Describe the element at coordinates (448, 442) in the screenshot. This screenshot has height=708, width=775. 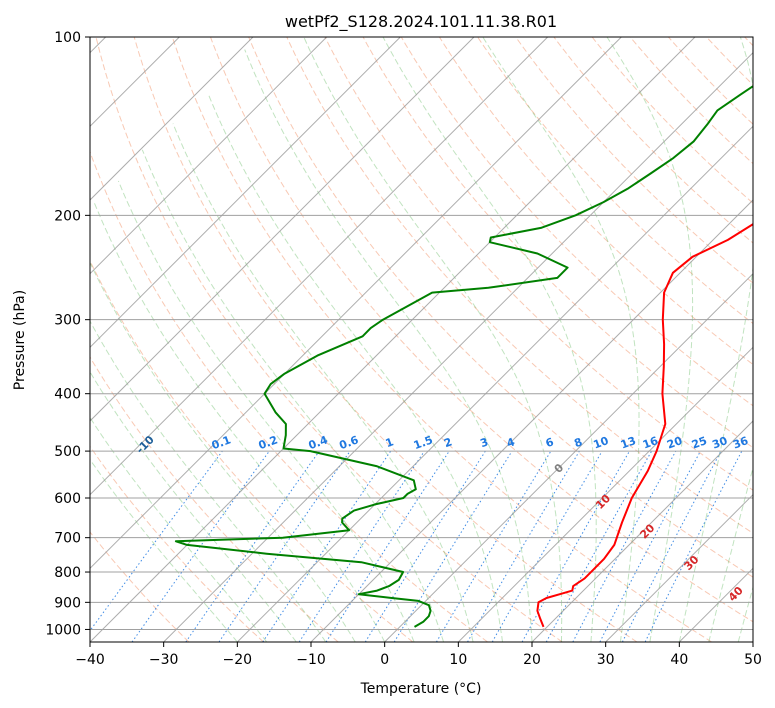
I see `mixing-ratio-label: 2` at that location.